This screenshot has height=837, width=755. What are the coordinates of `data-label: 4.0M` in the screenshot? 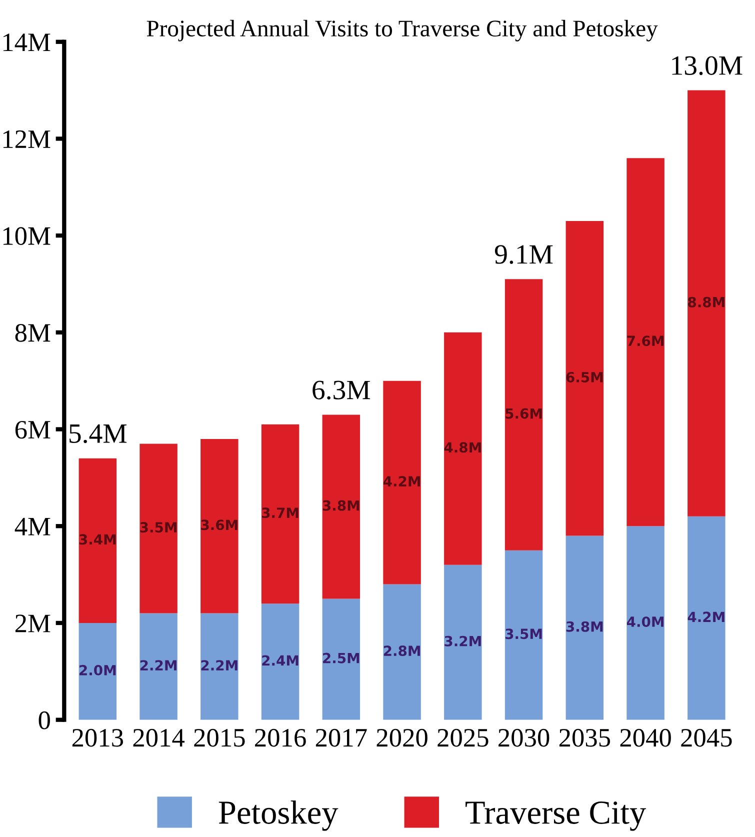 It's located at (645, 621).